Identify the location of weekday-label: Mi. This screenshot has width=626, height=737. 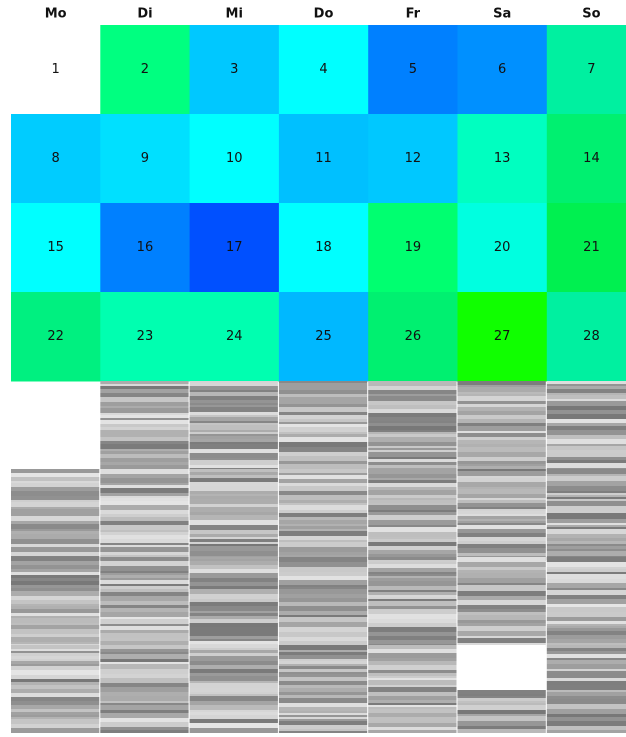
(234, 14).